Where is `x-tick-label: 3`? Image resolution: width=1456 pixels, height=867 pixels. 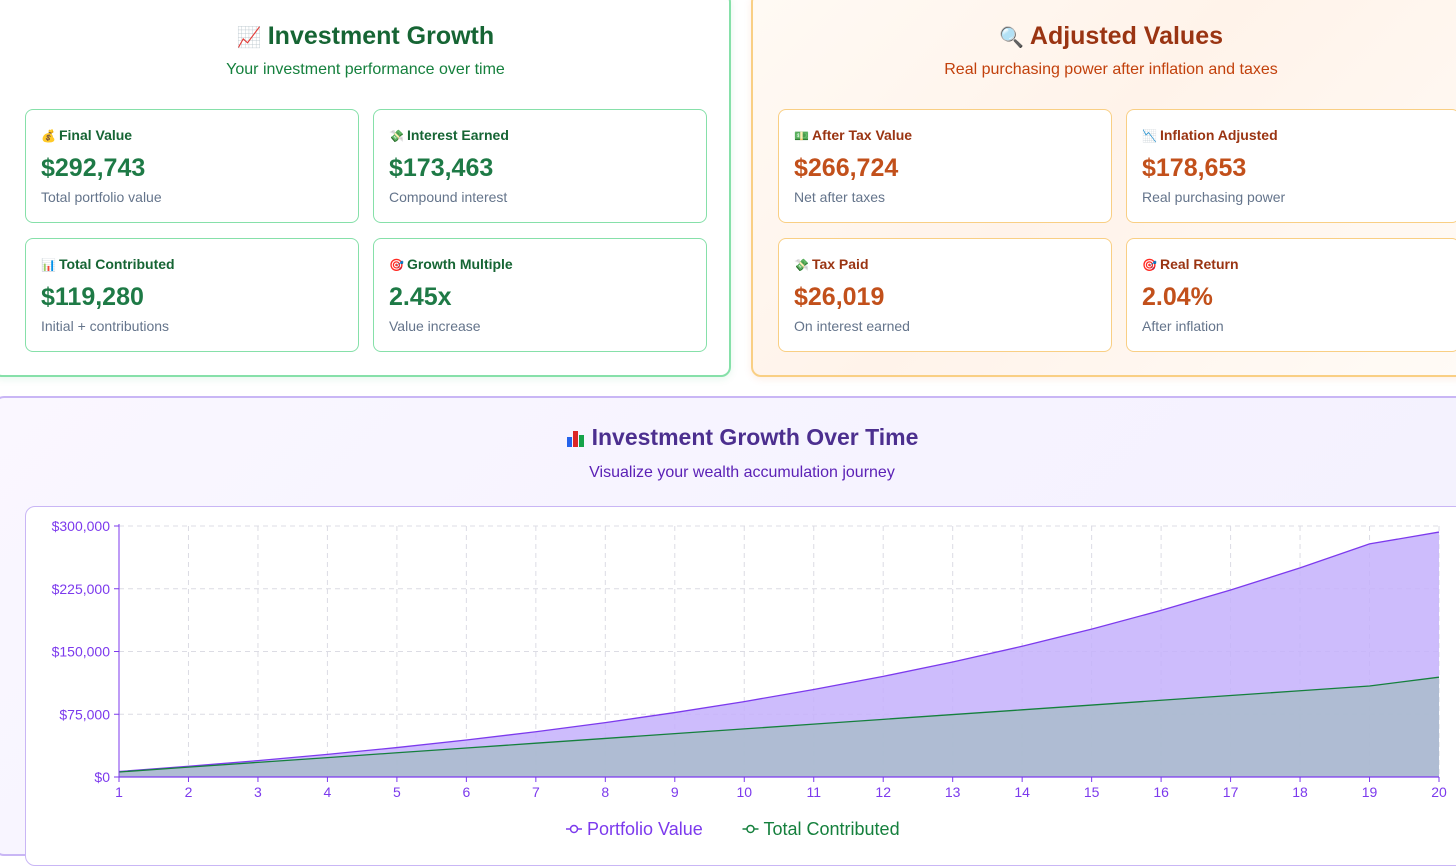
x-tick-label: 3 is located at coordinates (258, 792).